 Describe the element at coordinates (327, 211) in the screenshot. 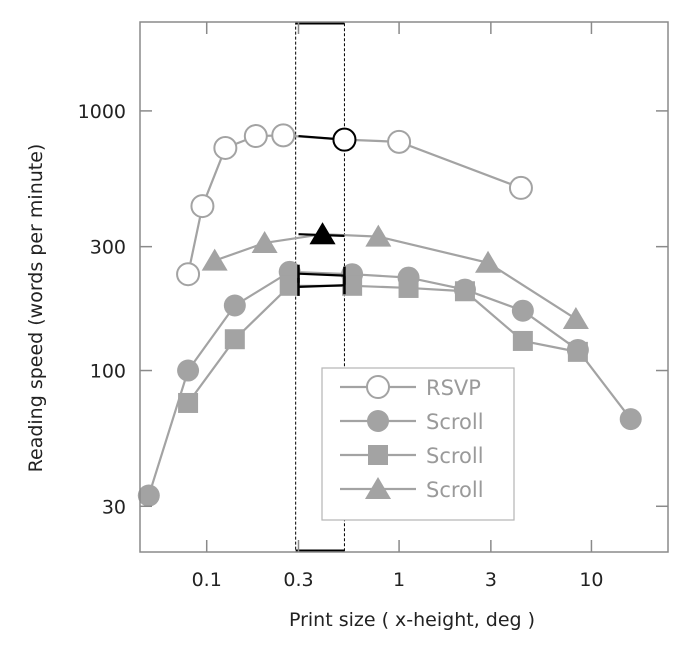

I see `highlight-layer` at that location.